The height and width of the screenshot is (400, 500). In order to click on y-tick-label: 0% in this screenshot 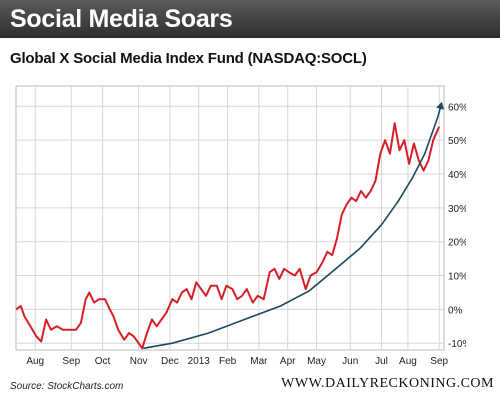, I will do `click(455, 310)`.